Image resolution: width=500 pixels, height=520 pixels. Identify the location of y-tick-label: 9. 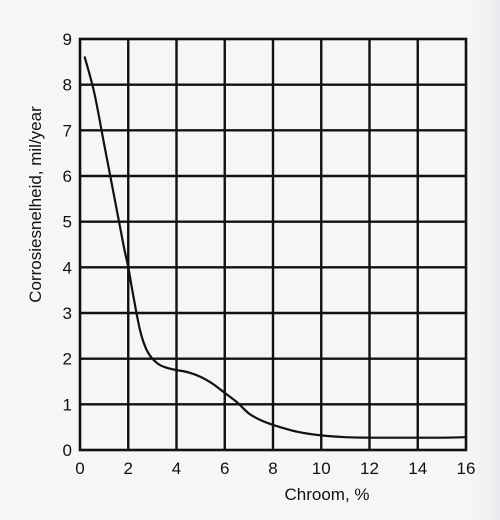
(67, 39).